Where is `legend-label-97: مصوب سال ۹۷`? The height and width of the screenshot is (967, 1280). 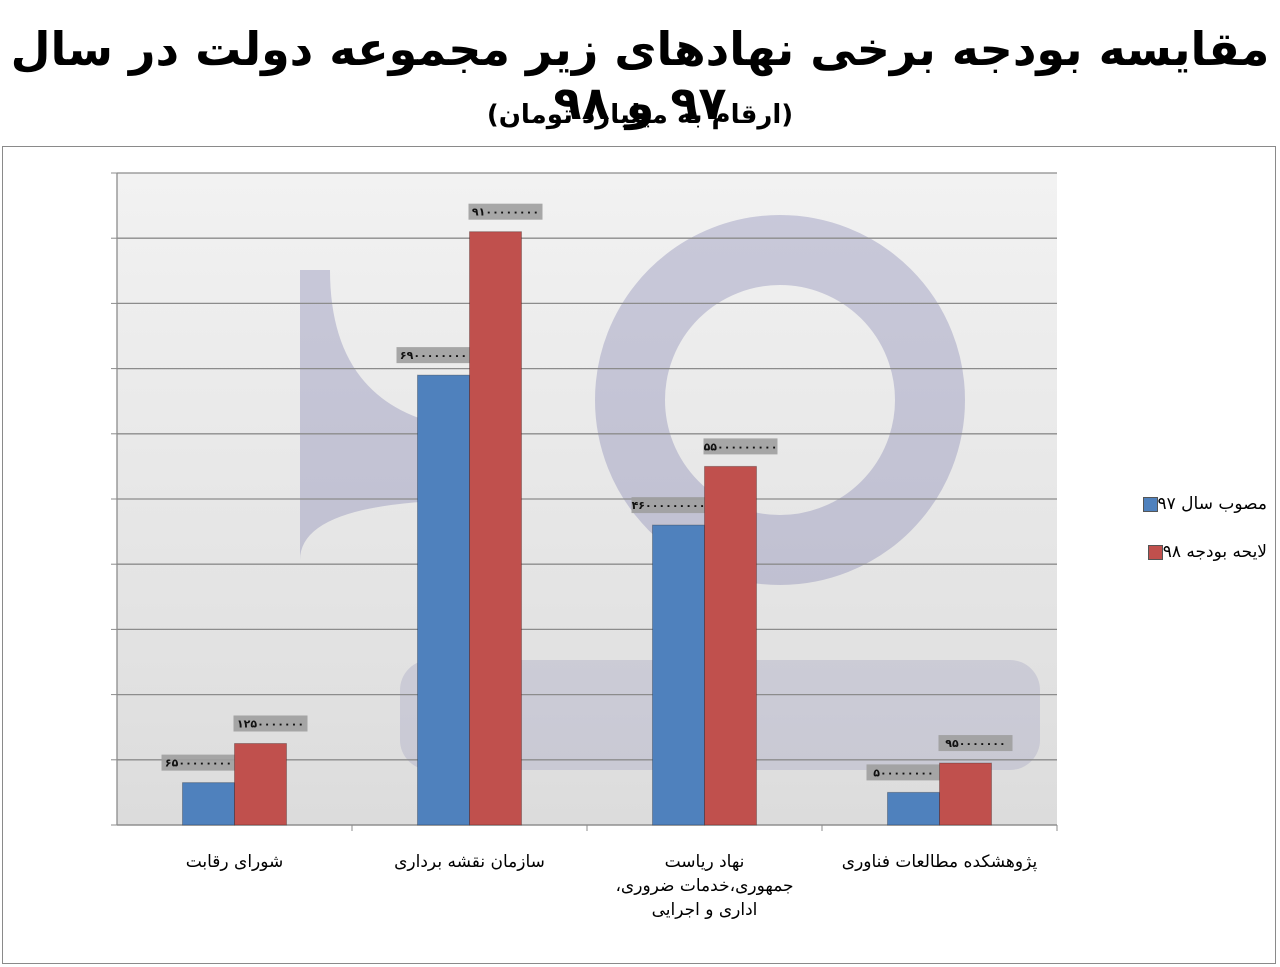 legend-label-97: مصوب سال ۹۷ is located at coordinates (1212, 504).